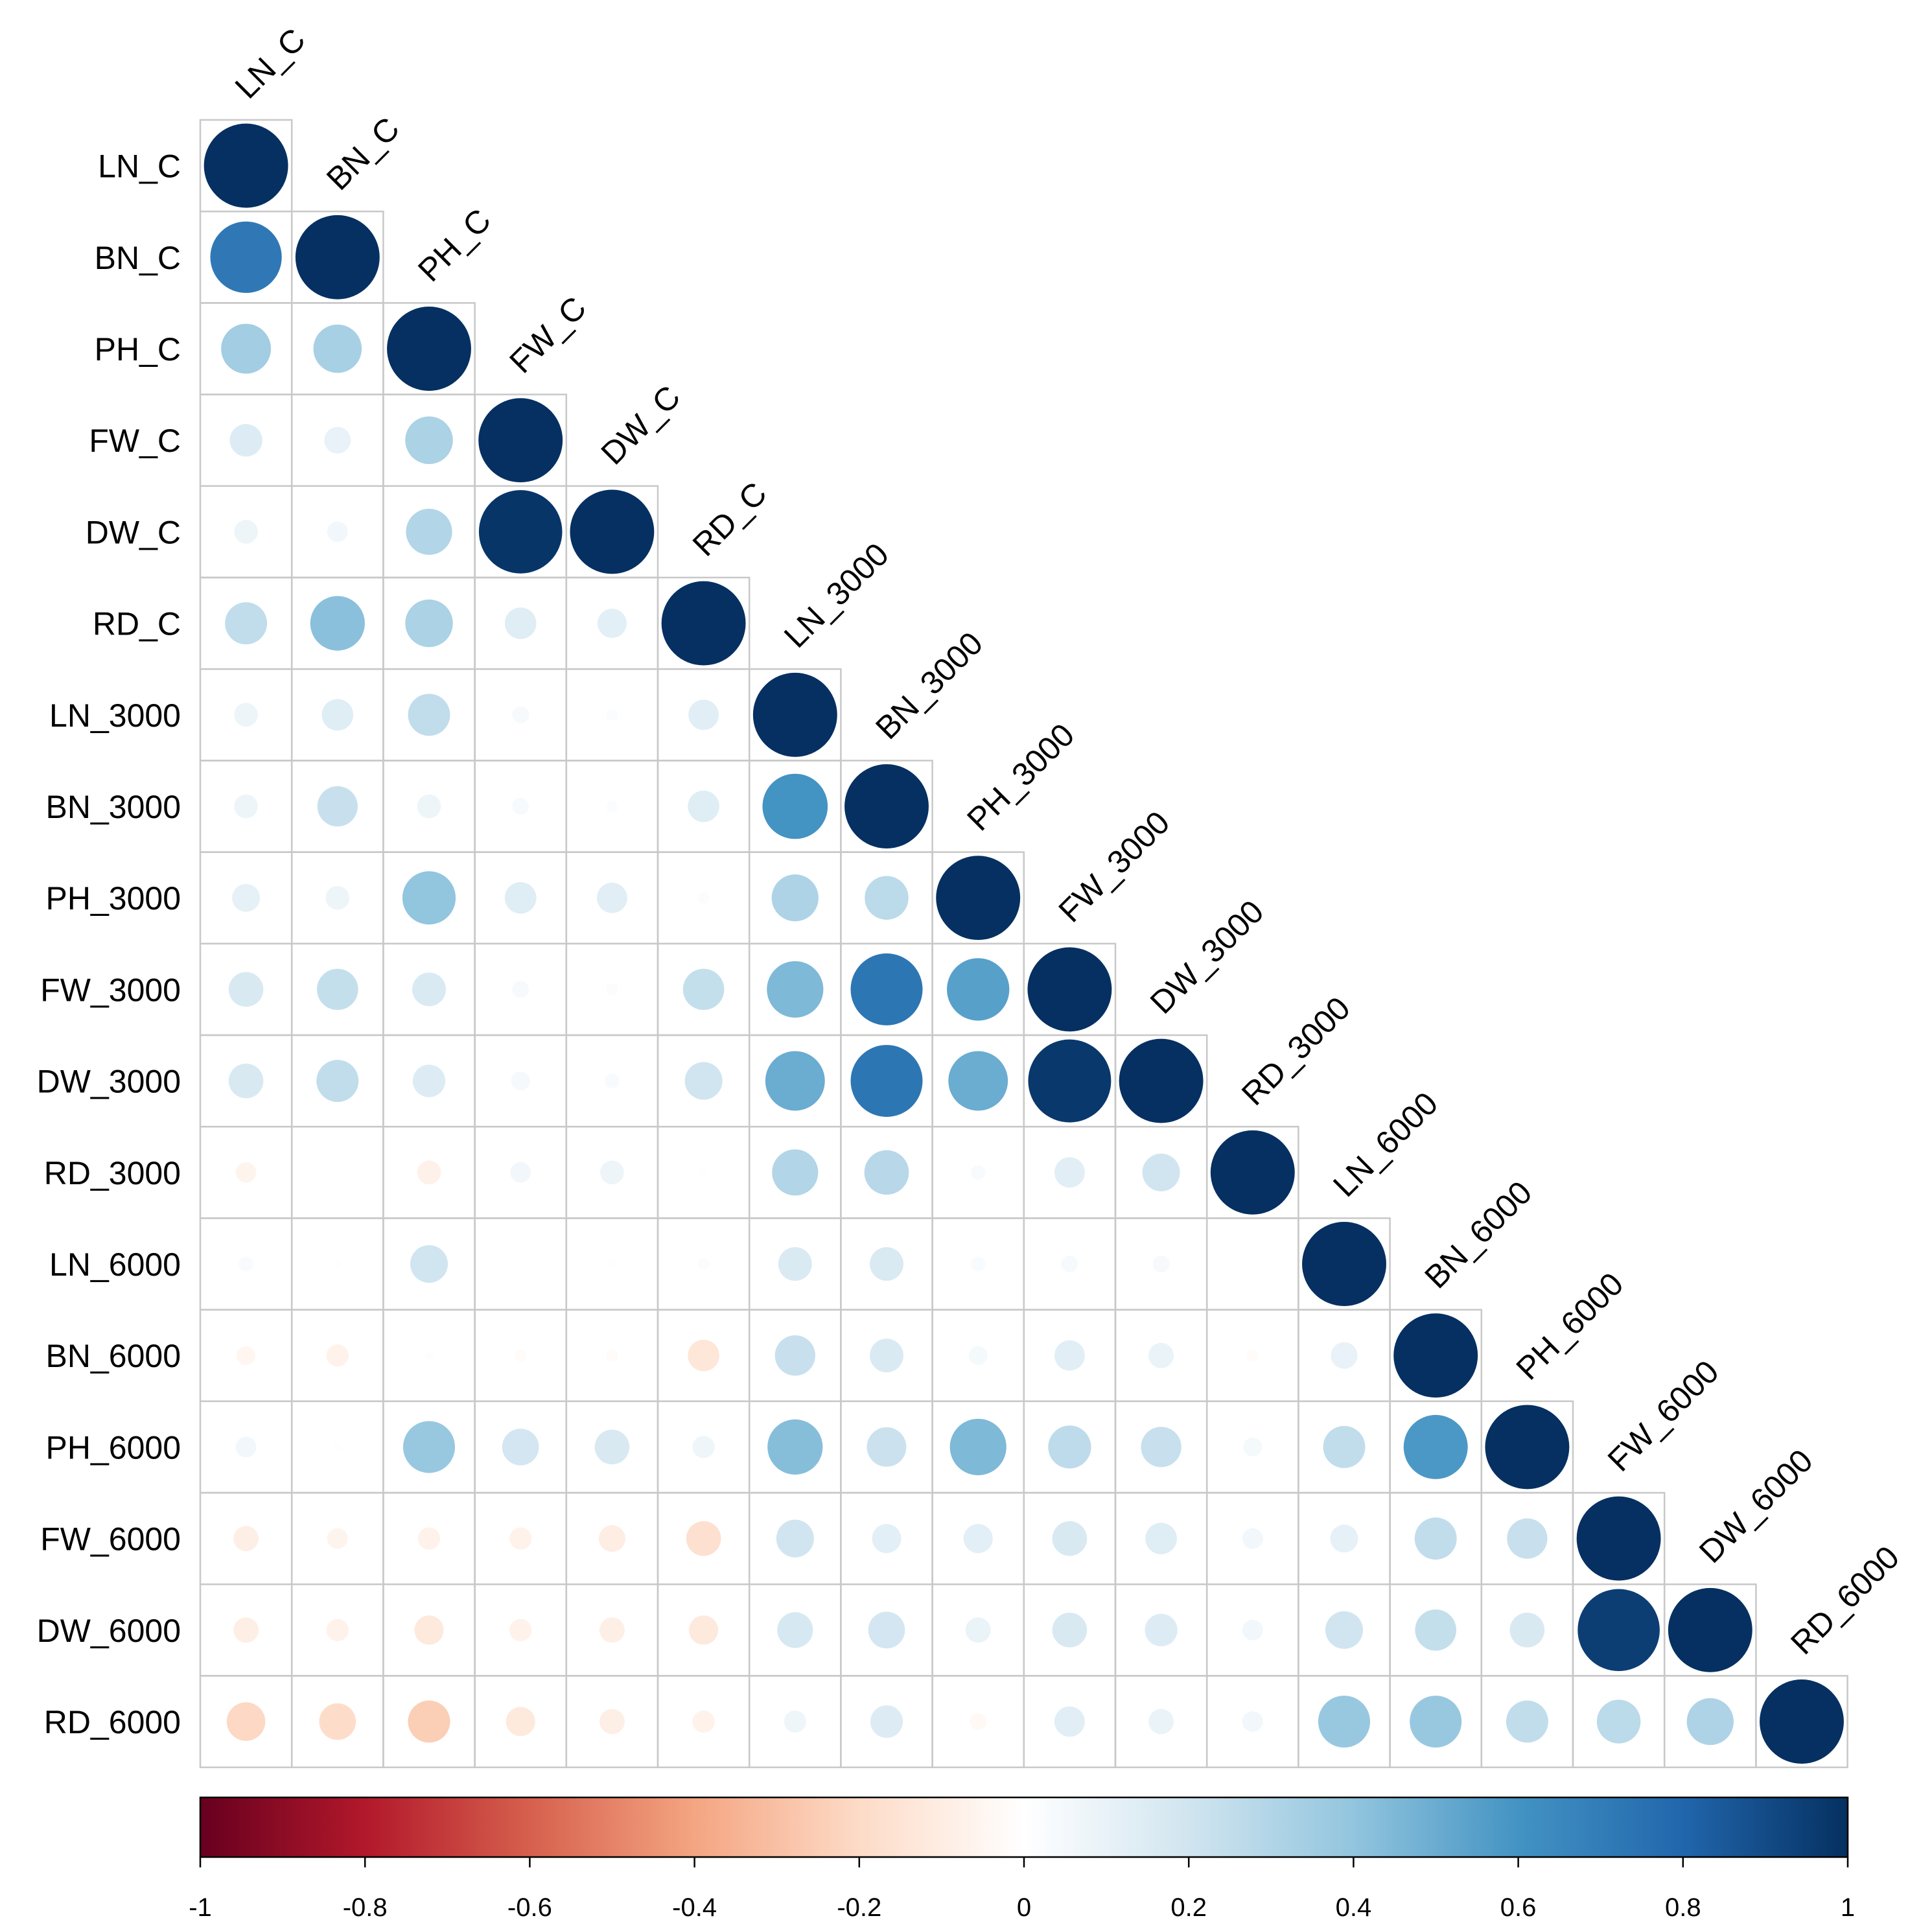  Describe the element at coordinates (429, 989) in the screenshot. I see `corr-circle-FW_3000-PH_C` at that location.